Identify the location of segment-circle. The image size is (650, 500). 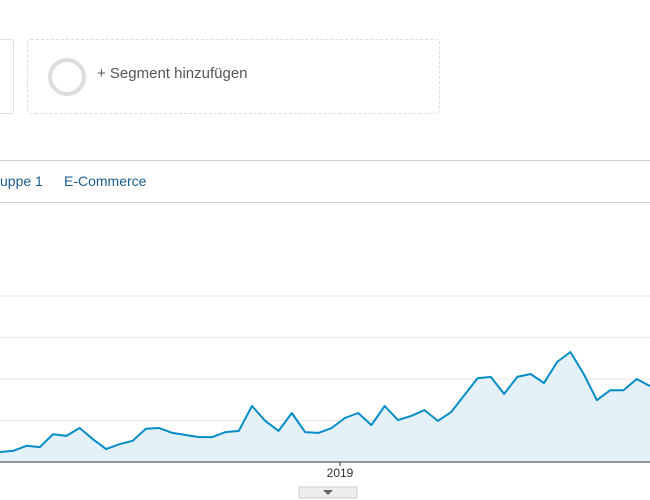
(67, 77).